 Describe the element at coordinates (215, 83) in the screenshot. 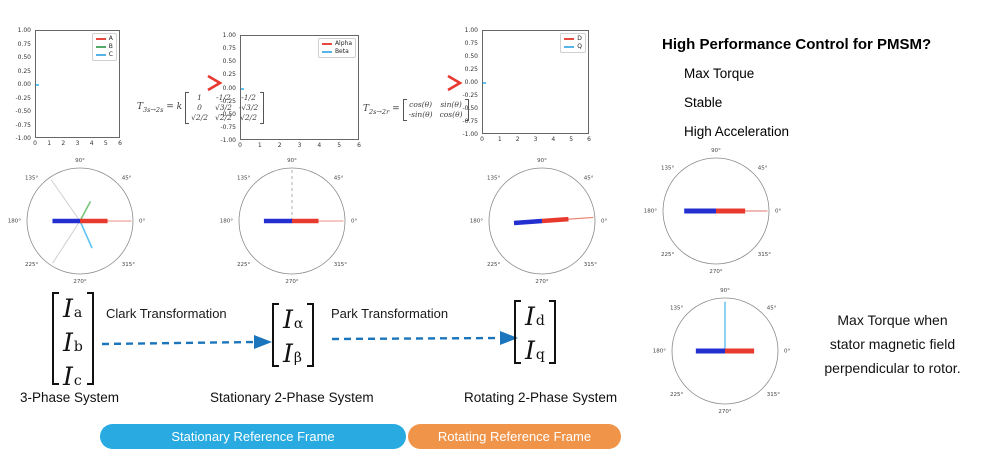

I see `arrowhead-chevron-icon` at that location.